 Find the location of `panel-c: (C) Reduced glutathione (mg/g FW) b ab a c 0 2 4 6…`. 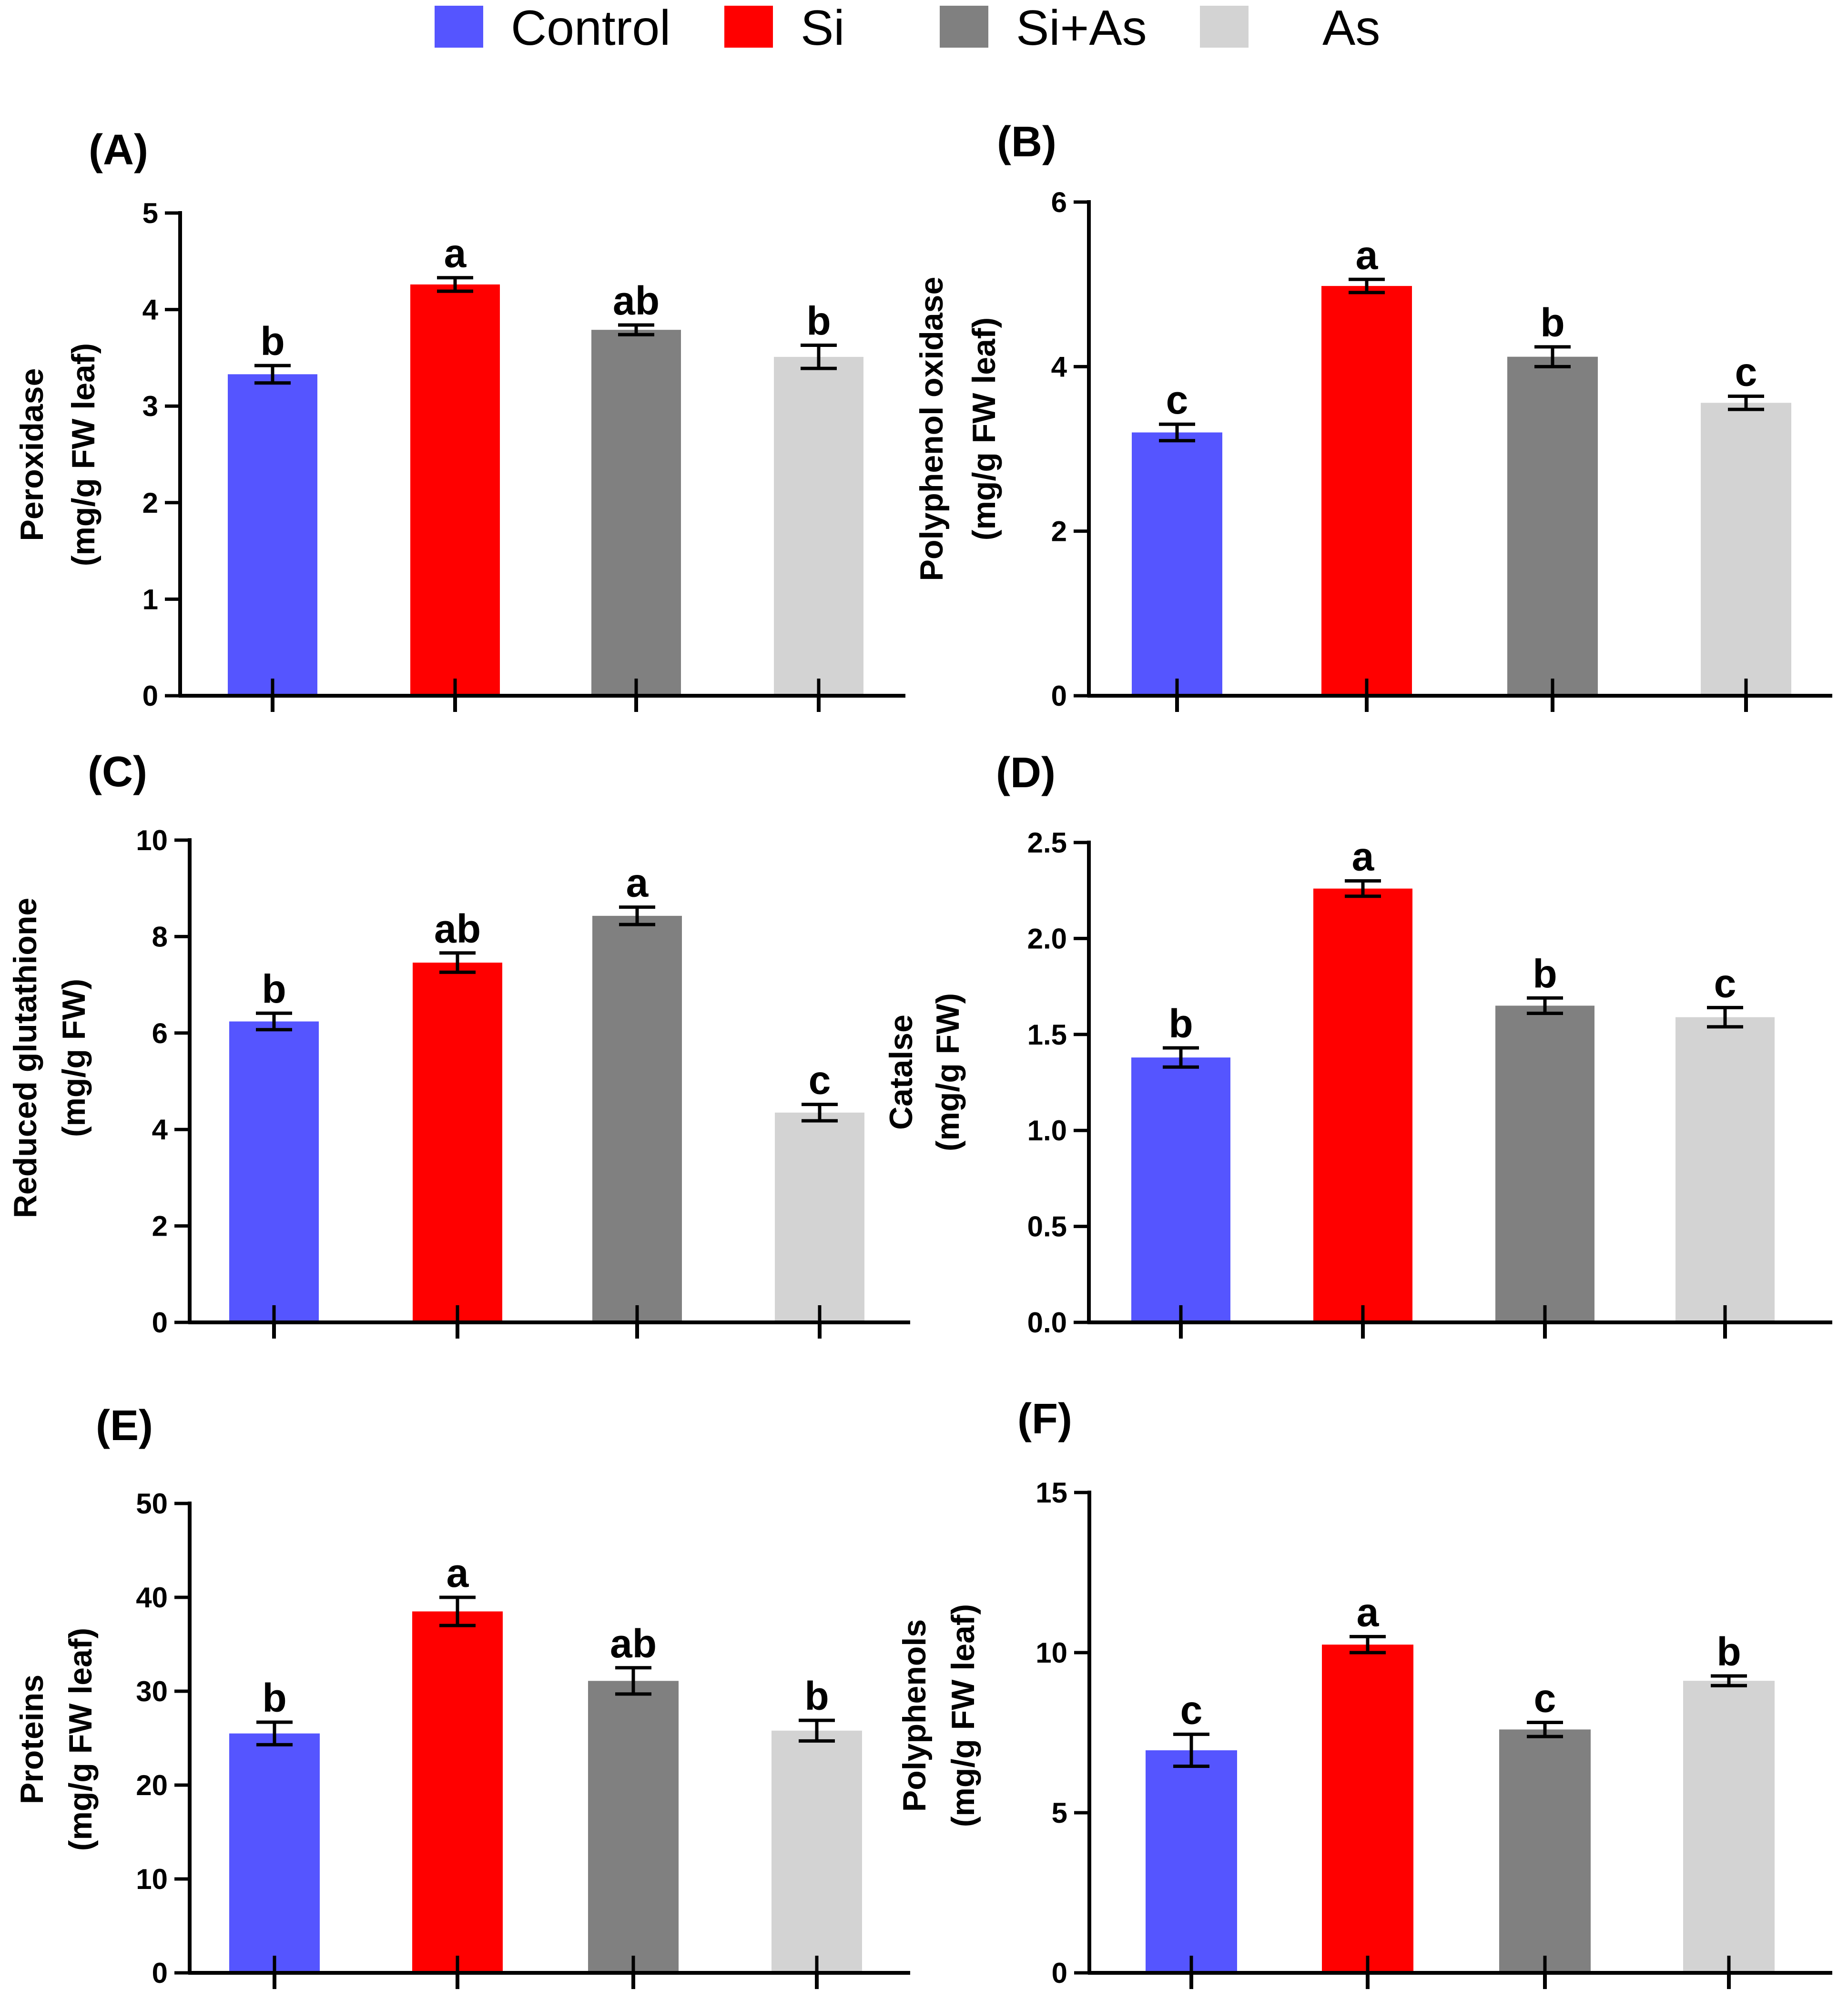

panel-c: (C) Reduced glutathione (mg/g FW) b ab a c 0 2 4 6… is located at coordinates (459, 1043).